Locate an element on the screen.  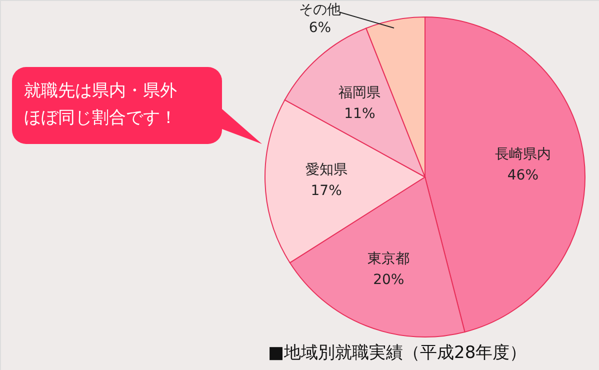
data-label: 11% is located at coordinates (360, 114).